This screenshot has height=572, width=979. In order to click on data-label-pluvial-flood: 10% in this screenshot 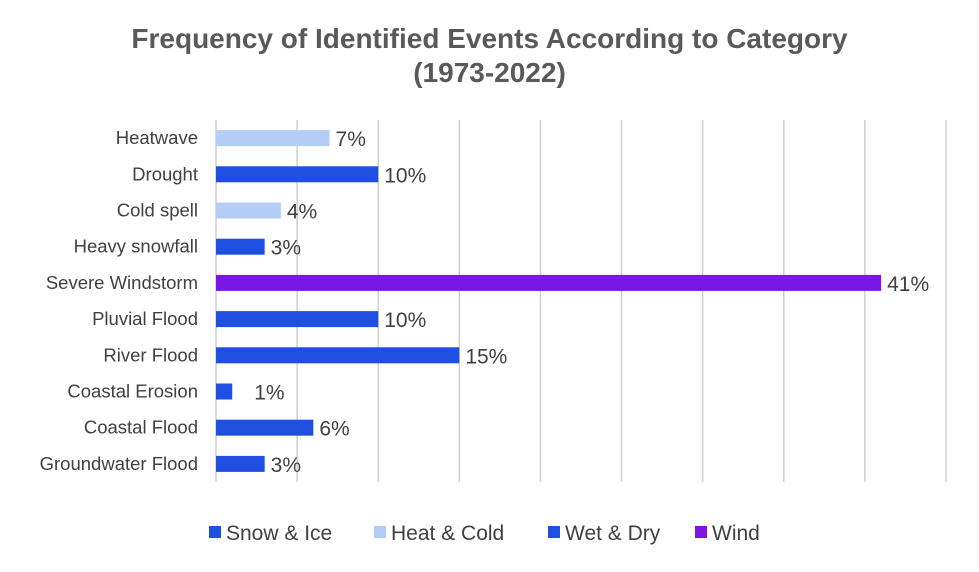, I will do `click(405, 320)`.